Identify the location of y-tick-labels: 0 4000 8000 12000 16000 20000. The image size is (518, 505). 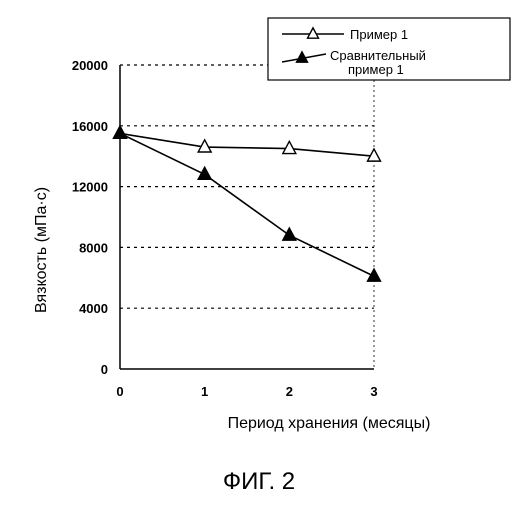
(90, 217).